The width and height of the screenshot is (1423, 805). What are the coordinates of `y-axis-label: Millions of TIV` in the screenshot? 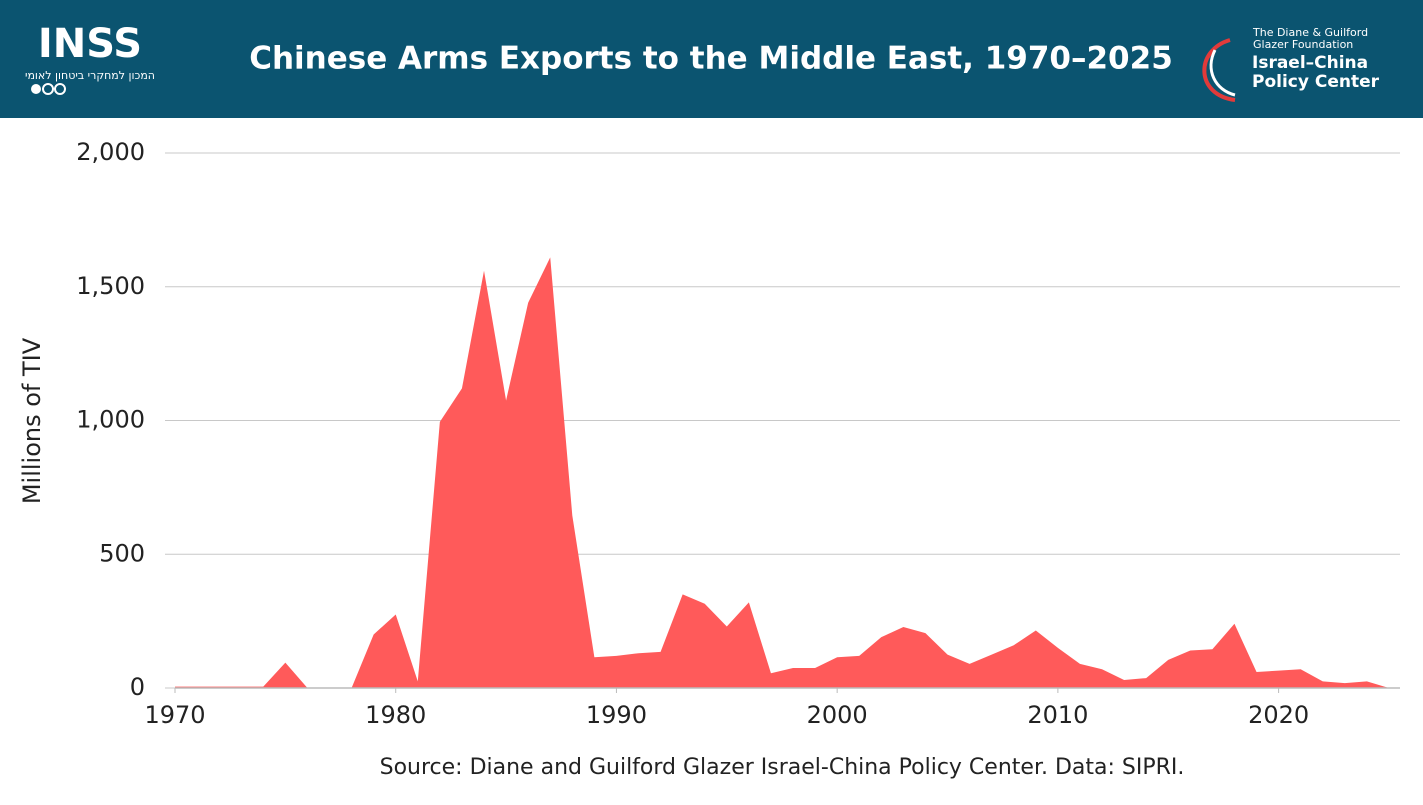 It's located at (32, 420).